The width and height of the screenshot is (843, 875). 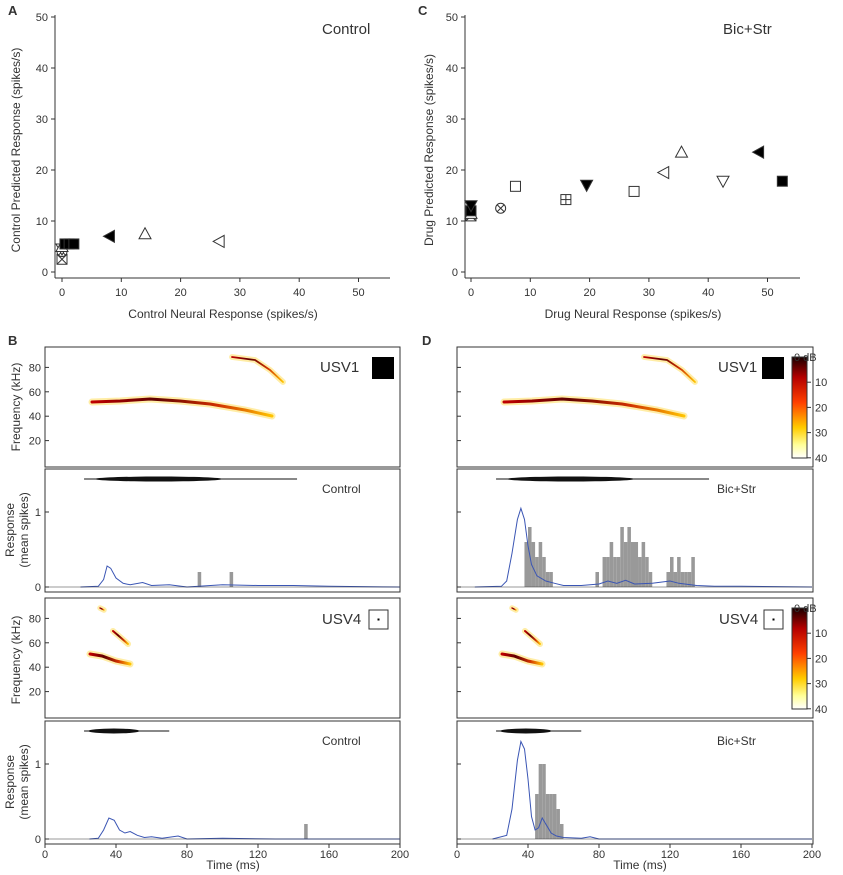 What do you see at coordinates (42, 222) in the screenshot?
I see `scatter-ytick-label: 10` at bounding box center [42, 222].